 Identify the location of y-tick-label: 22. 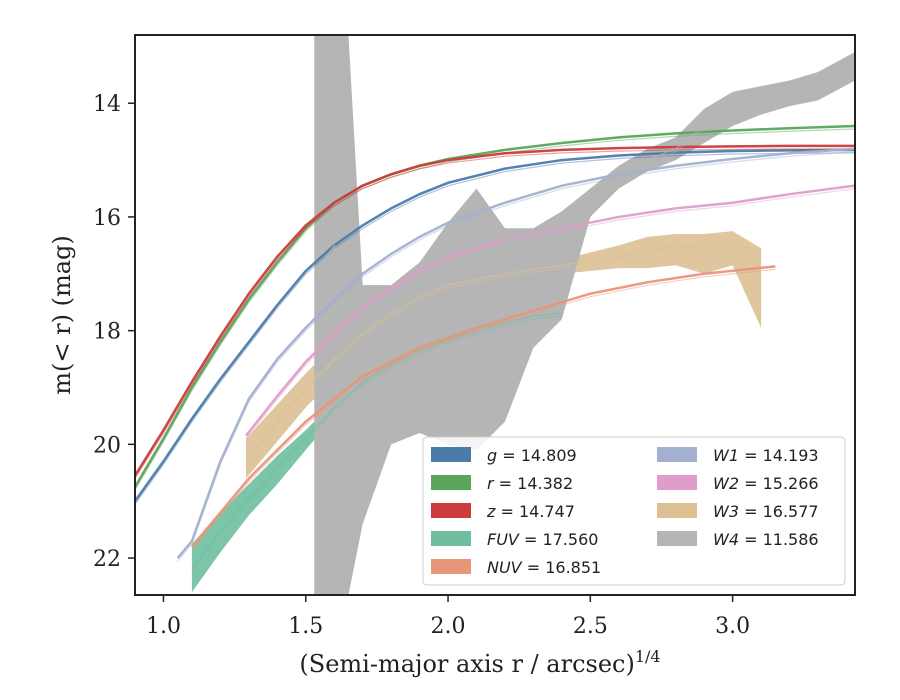
(107, 559).